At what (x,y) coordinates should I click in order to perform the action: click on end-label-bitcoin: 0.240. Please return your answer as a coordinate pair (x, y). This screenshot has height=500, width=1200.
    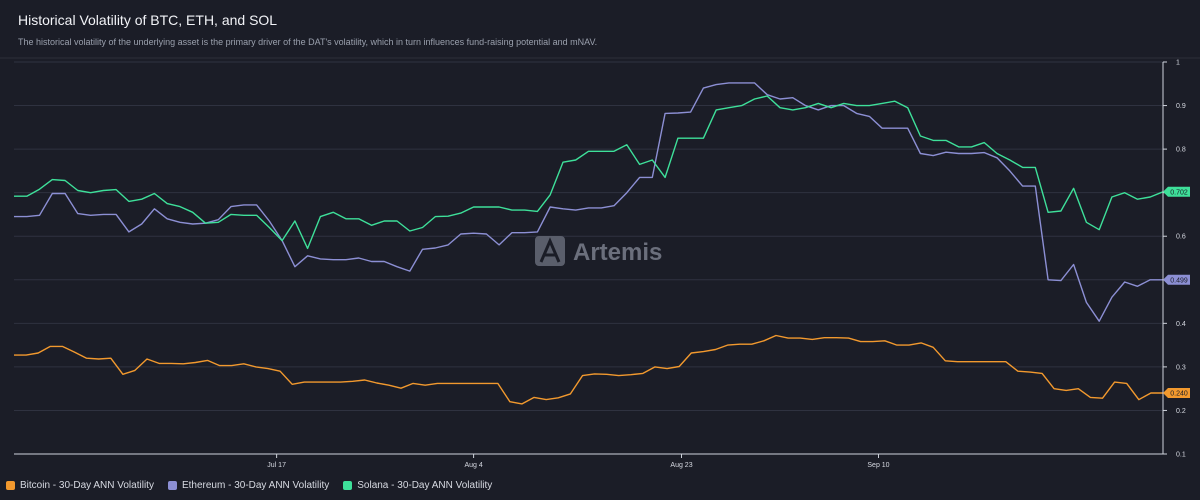
    Looking at the image, I should click on (1176, 393).